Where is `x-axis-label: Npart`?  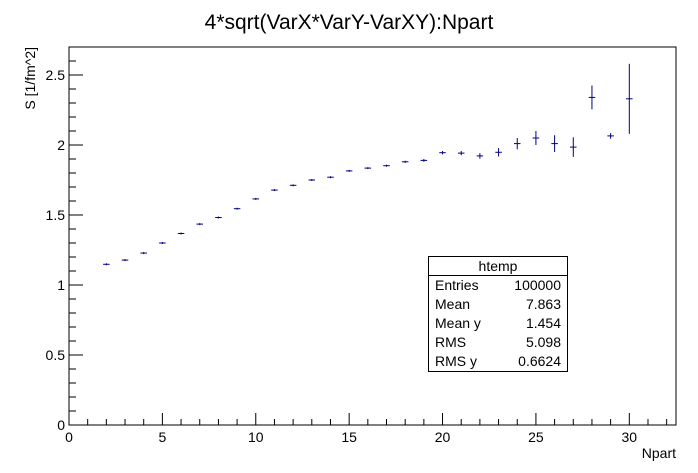 x-axis-label: Npart is located at coordinates (659, 453).